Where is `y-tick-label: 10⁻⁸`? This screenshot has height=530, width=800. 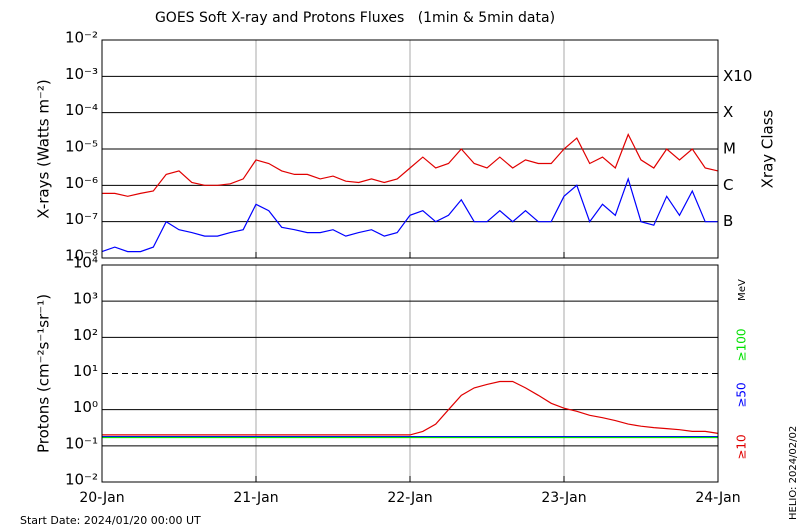
y-tick-label: 10⁻⁸ is located at coordinates (81, 256).